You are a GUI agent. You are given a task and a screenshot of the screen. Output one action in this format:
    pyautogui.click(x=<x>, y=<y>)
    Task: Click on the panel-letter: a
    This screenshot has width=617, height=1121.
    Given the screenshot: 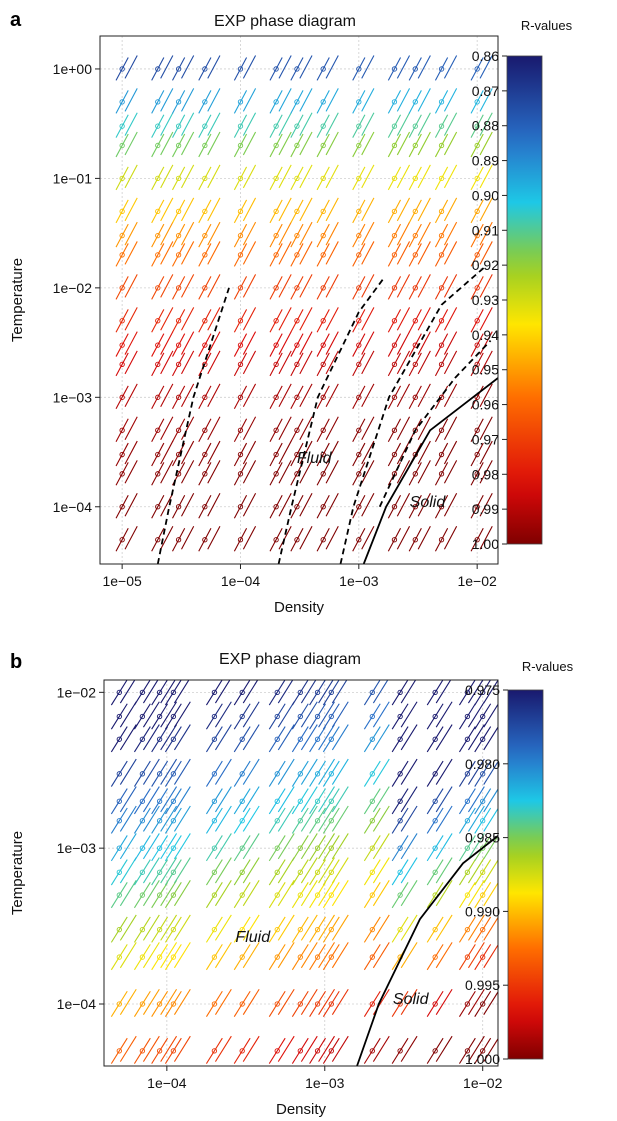 What is the action you would take?
    pyautogui.click(x=16, y=20)
    